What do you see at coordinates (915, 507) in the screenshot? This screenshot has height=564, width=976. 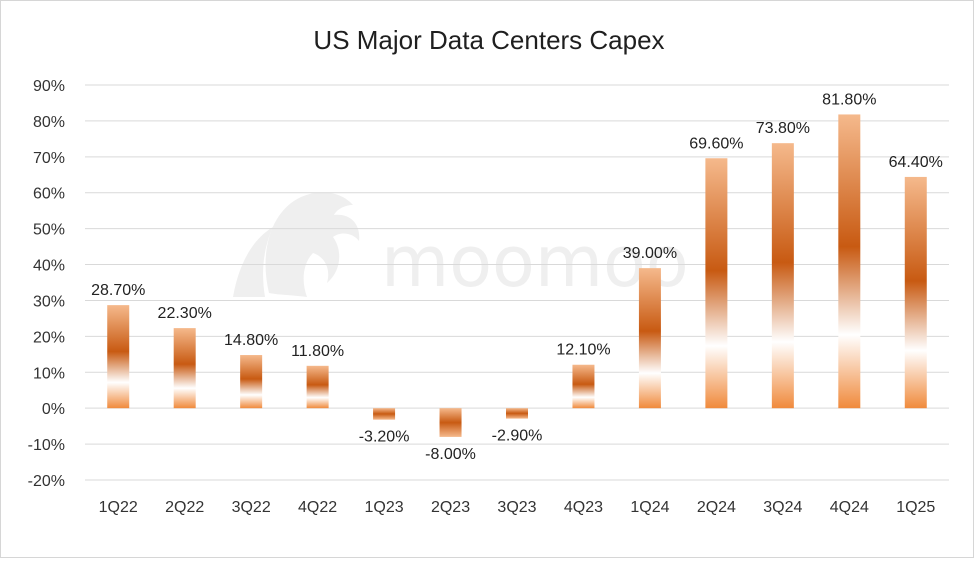 I see `x-tick-label: 1Q25` at bounding box center [915, 507].